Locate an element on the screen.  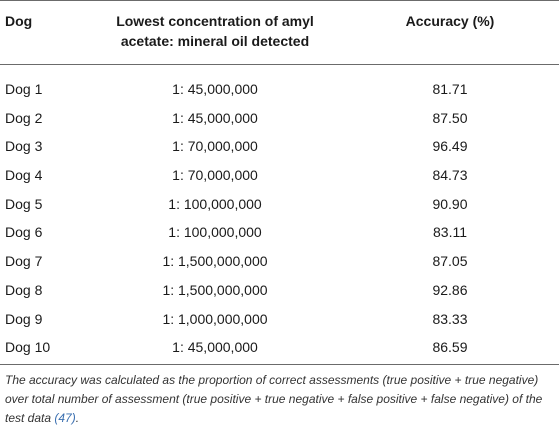
cell-concentration: 1: 1,000,000,000 is located at coordinates (215, 318).